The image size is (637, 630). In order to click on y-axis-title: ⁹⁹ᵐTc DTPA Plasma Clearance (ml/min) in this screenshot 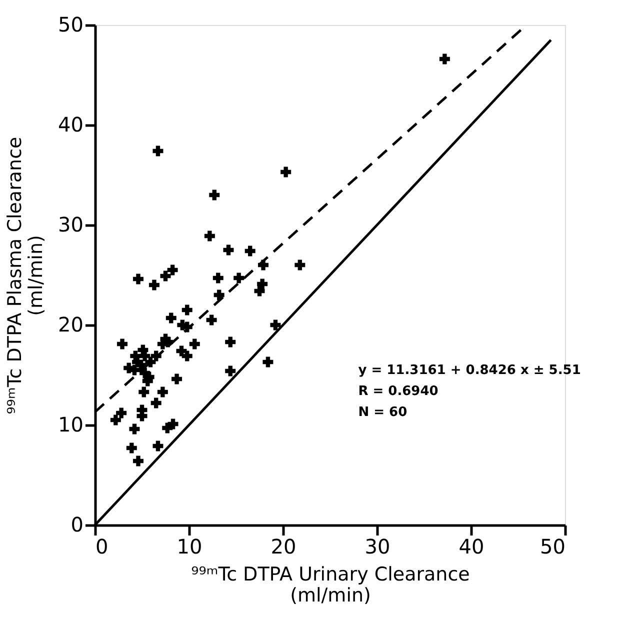, I will do `click(26, 275)`.